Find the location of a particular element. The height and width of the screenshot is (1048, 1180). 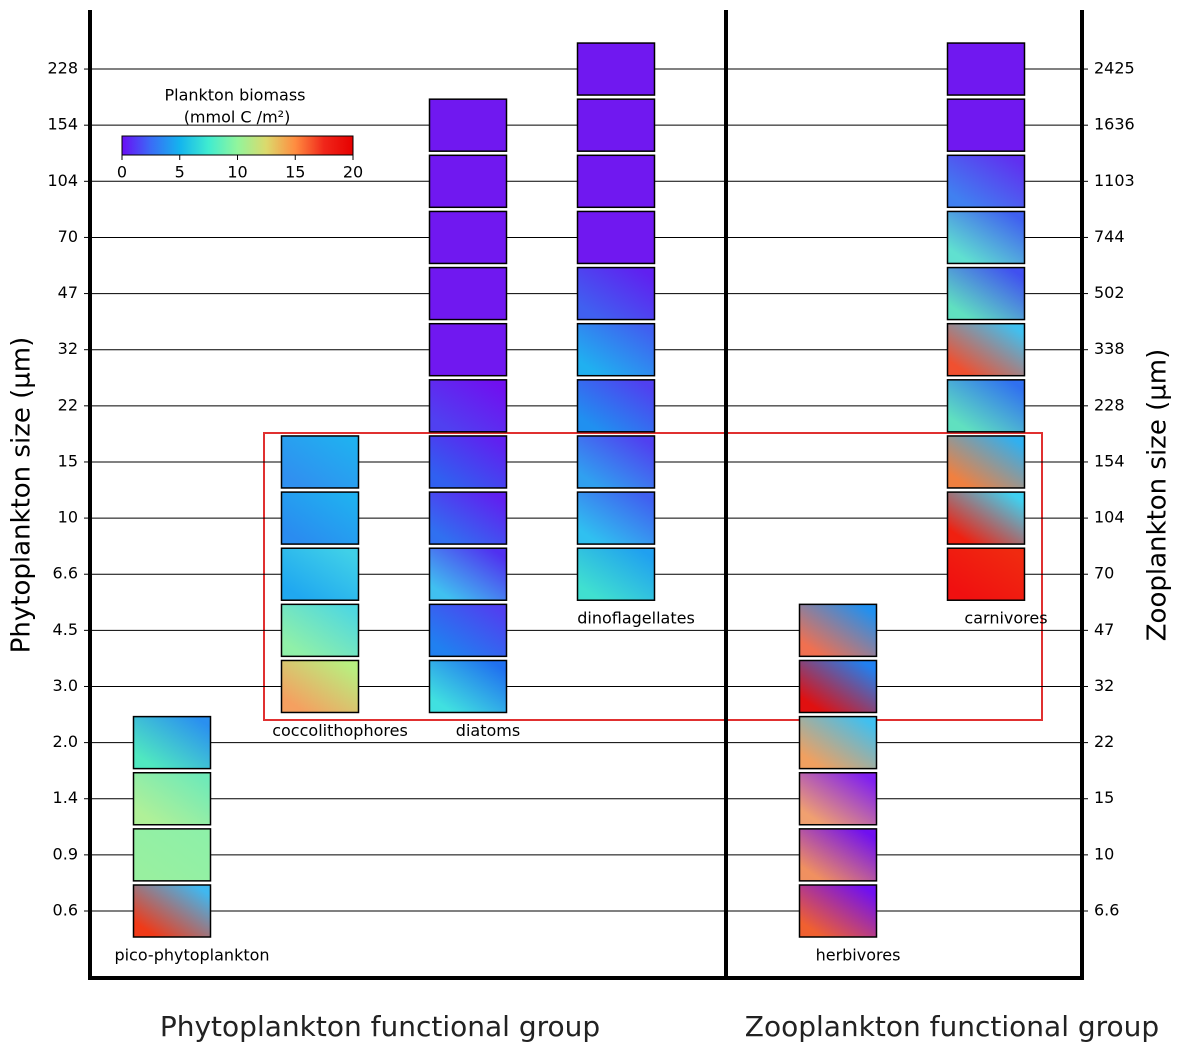

y-tick-label: 0.6 is located at coordinates (65, 910).